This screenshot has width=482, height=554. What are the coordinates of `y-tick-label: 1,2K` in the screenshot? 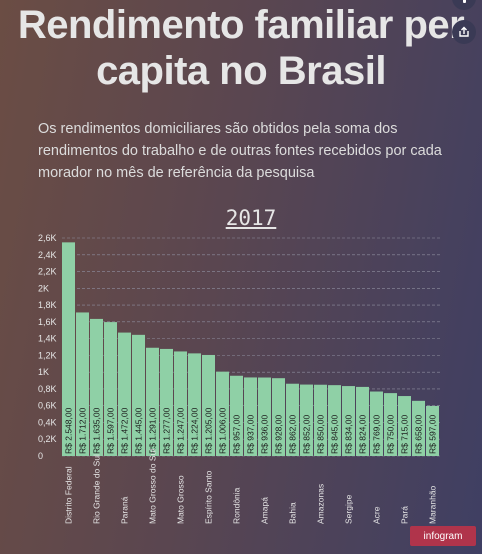 It's located at (47, 355).